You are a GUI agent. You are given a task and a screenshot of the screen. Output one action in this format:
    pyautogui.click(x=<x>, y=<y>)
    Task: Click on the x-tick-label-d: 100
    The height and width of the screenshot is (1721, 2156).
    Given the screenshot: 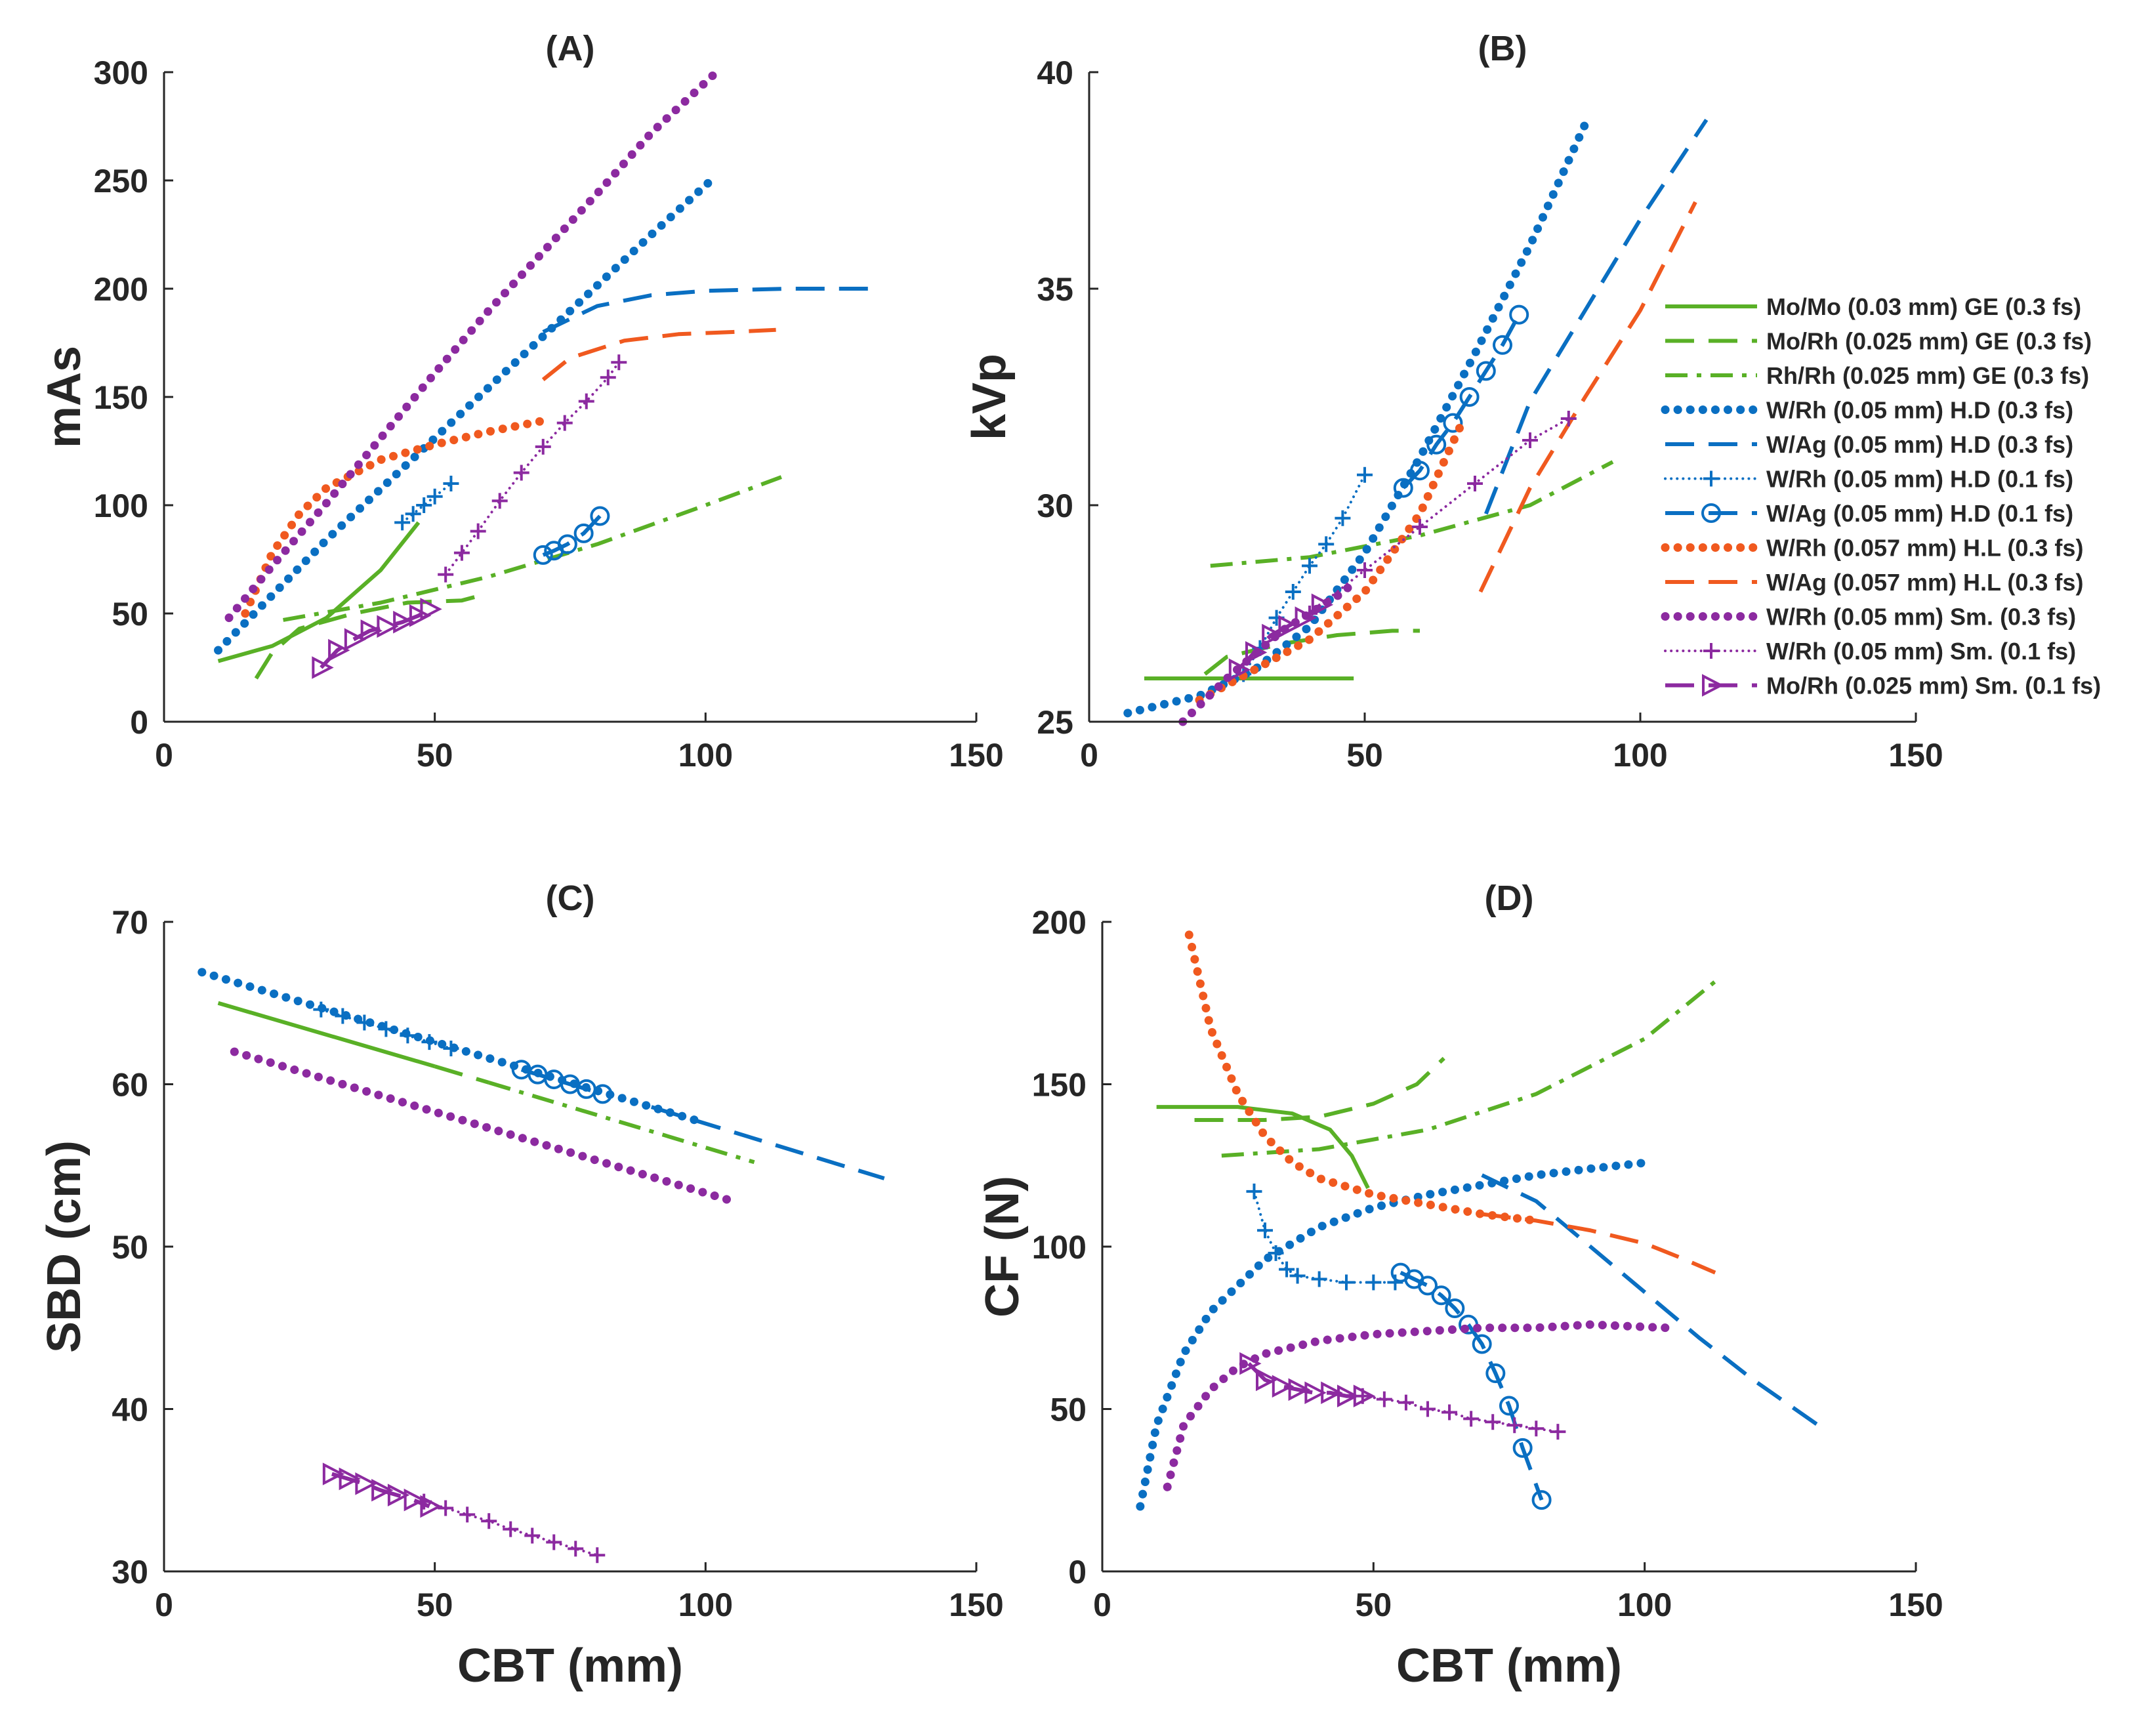 What is the action you would take?
    pyautogui.click(x=1644, y=1604)
    